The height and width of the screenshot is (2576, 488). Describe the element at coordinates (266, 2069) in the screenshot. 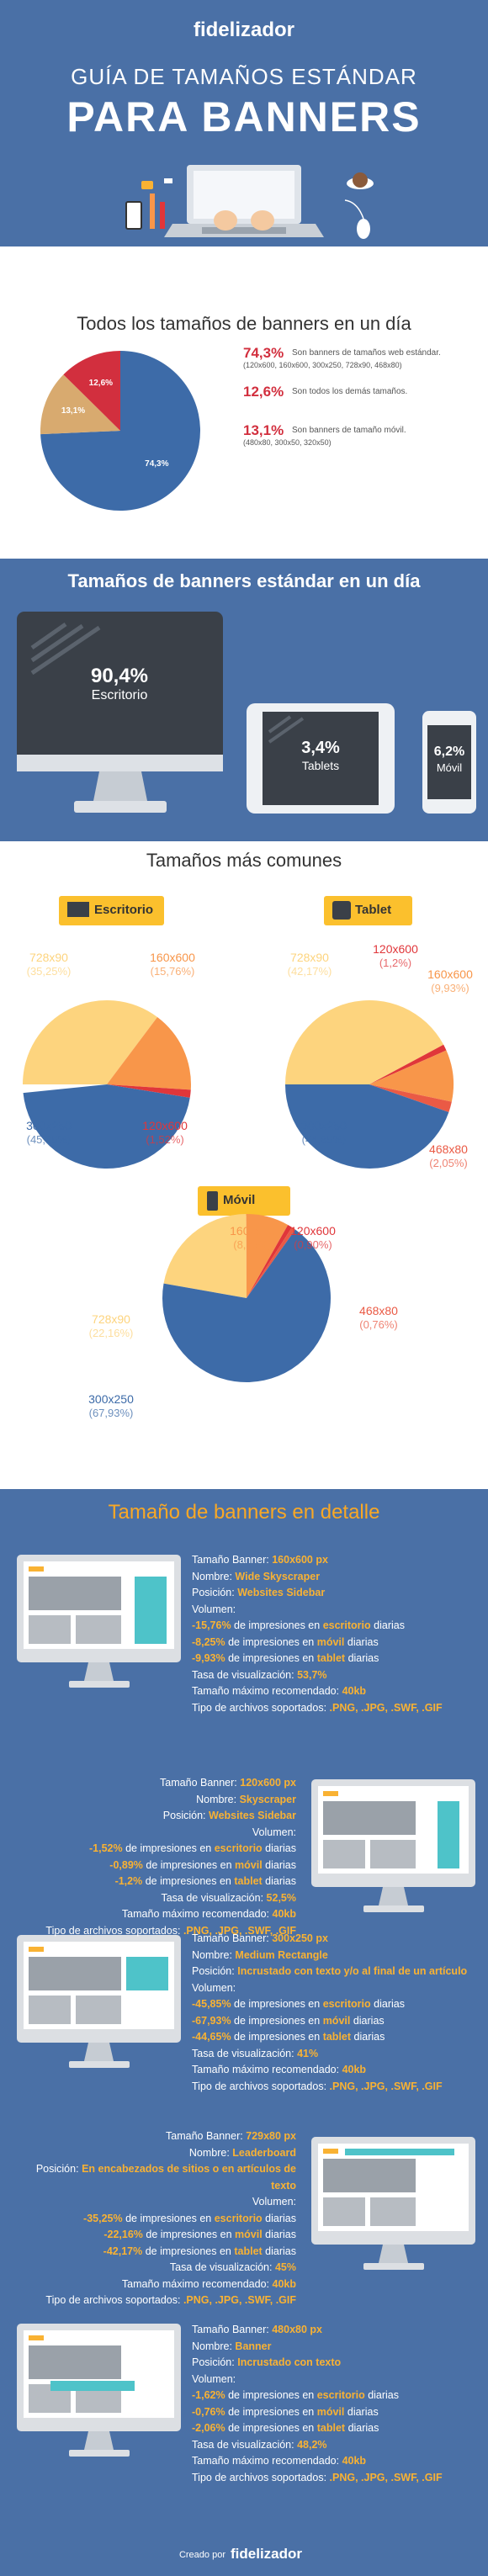

I see `detail-text: Tamaño máximo recomendado:` at that location.